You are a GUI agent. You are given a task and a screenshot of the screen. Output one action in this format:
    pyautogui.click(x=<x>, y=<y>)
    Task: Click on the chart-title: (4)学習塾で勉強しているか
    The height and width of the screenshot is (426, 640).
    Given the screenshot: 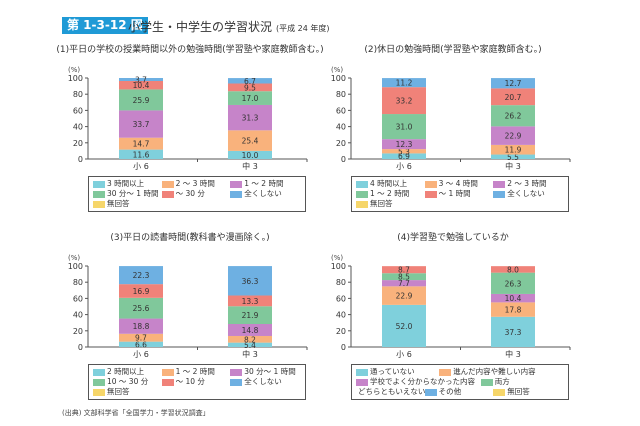 What is the action you would take?
    pyautogui.click(x=453, y=238)
    